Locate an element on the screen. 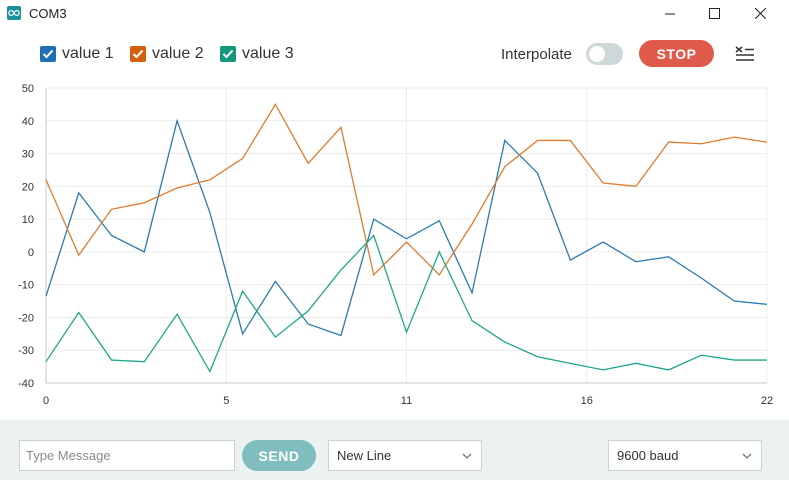  interpolate-label: Interpolate is located at coordinates (536, 54).